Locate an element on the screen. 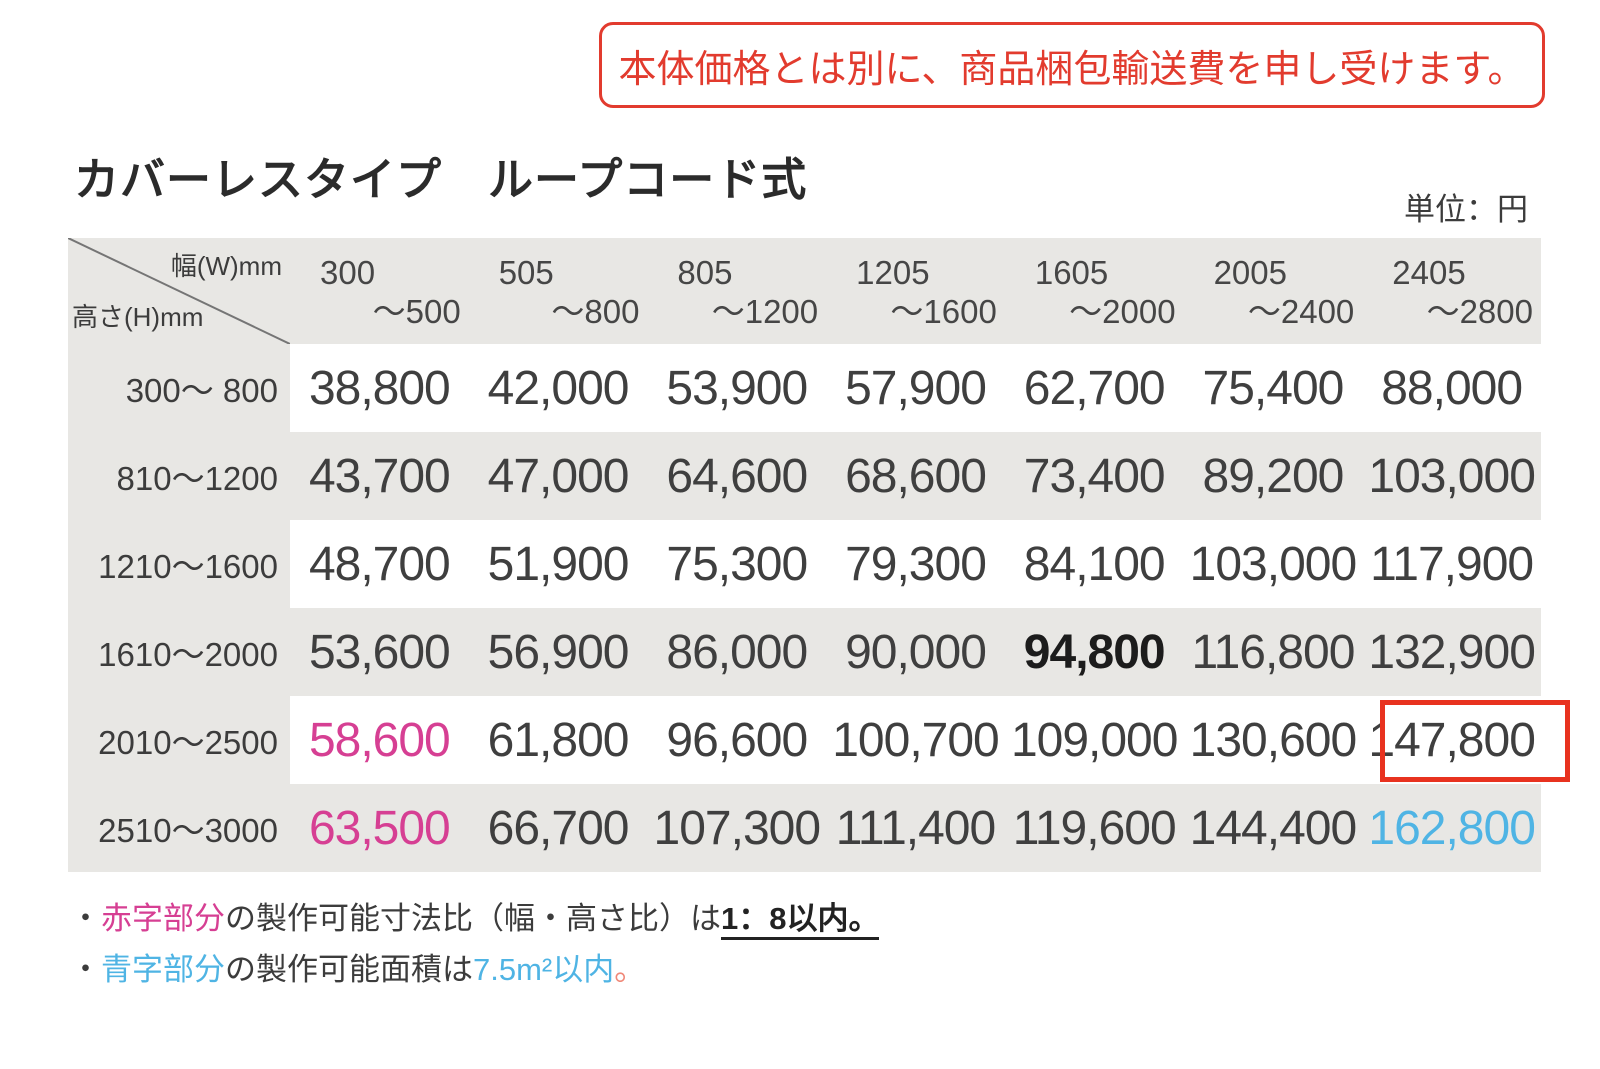 The height and width of the screenshot is (1069, 1600). price-cell: 53,900 is located at coordinates (737, 388).